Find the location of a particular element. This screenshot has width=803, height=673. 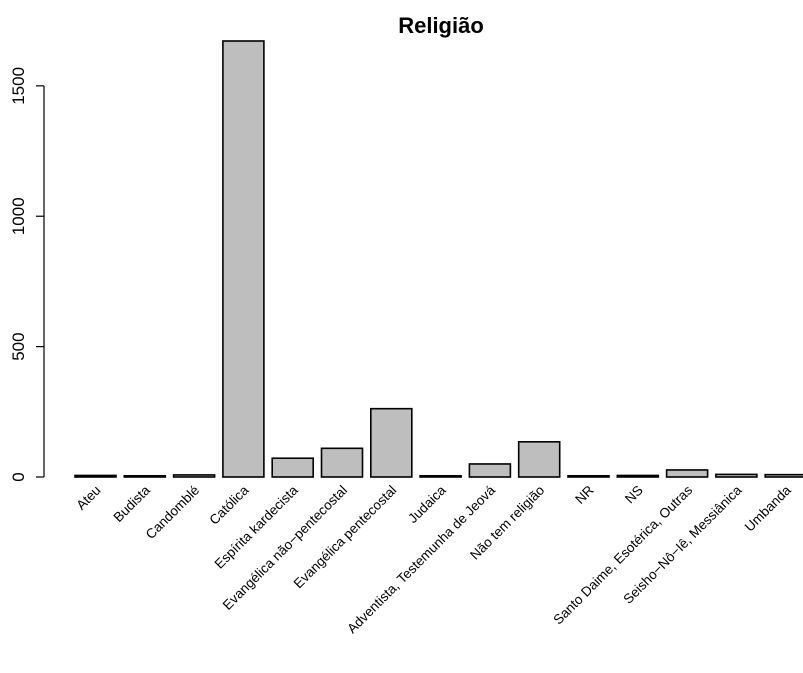

y-tick-label: 500 is located at coordinates (18, 346).